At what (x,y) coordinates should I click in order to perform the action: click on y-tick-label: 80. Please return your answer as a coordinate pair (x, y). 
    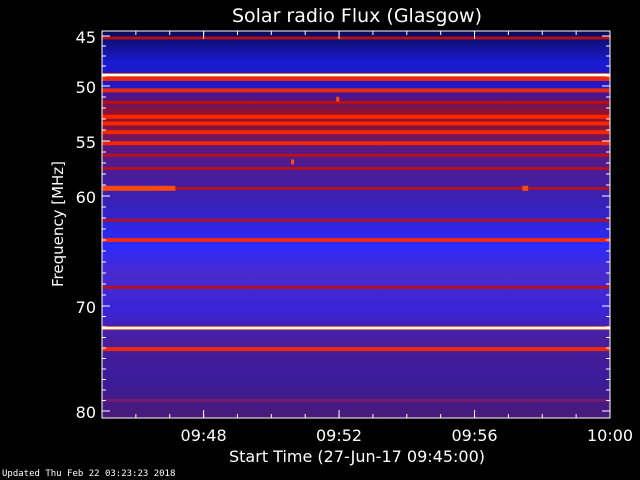
    Looking at the image, I should click on (86, 412).